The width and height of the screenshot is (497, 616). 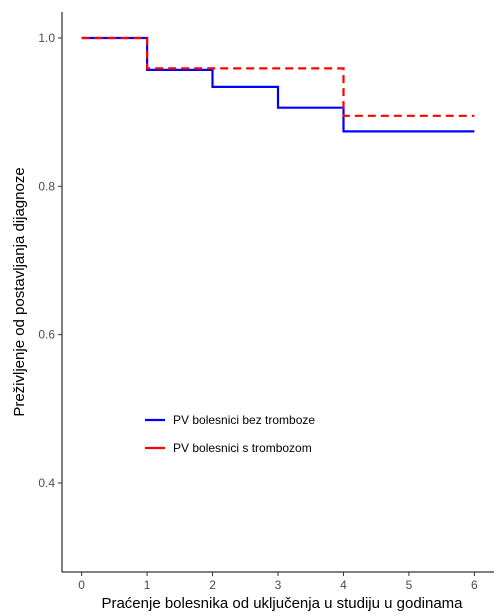 I want to click on x-tick-label: 6, so click(x=474, y=585).